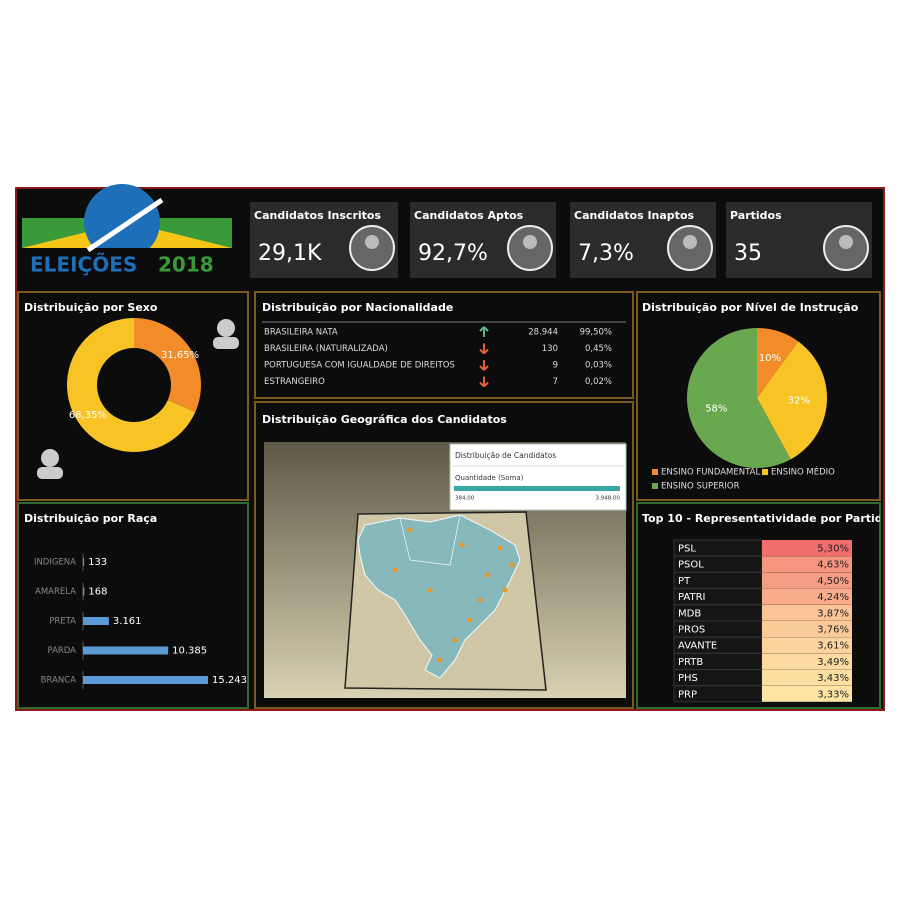 The width and height of the screenshot is (900, 900). Describe the element at coordinates (489, 478) in the screenshot. I see `tooltip-label: Quantidade (Soma)` at that location.